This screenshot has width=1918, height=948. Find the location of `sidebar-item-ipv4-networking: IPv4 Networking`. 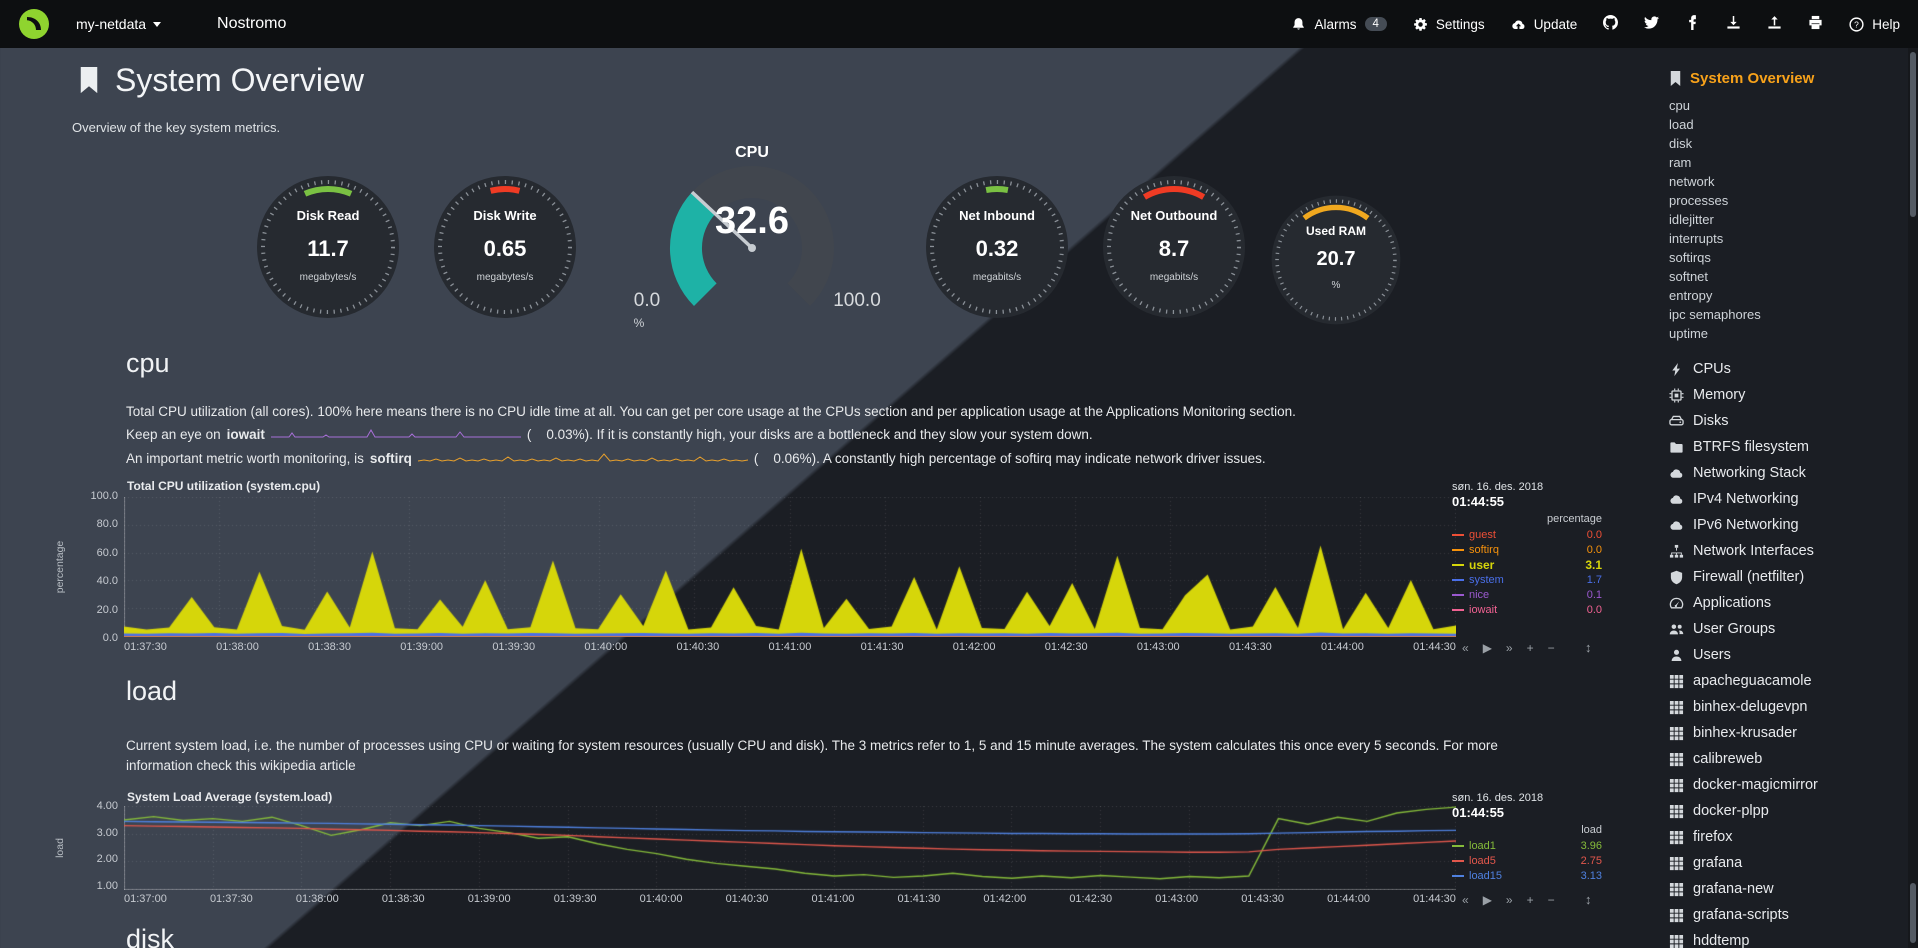

sidebar-item-ipv4-networking: IPv4 Networking is located at coordinates (1787, 499).